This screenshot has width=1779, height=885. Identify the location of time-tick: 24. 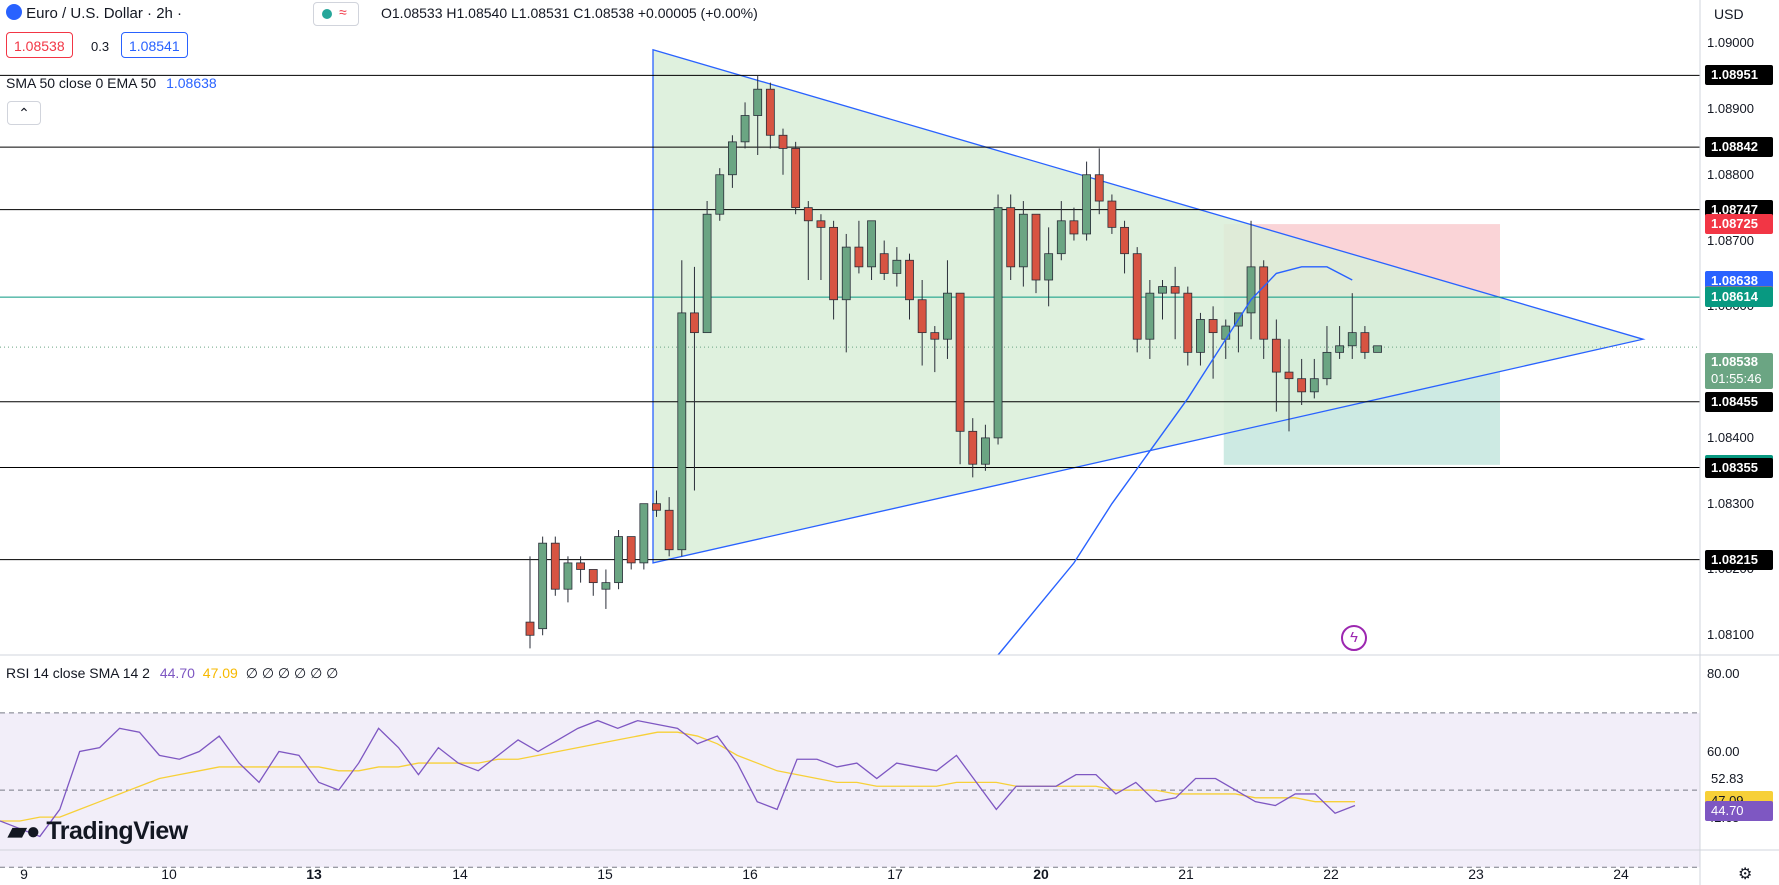
(1621, 874).